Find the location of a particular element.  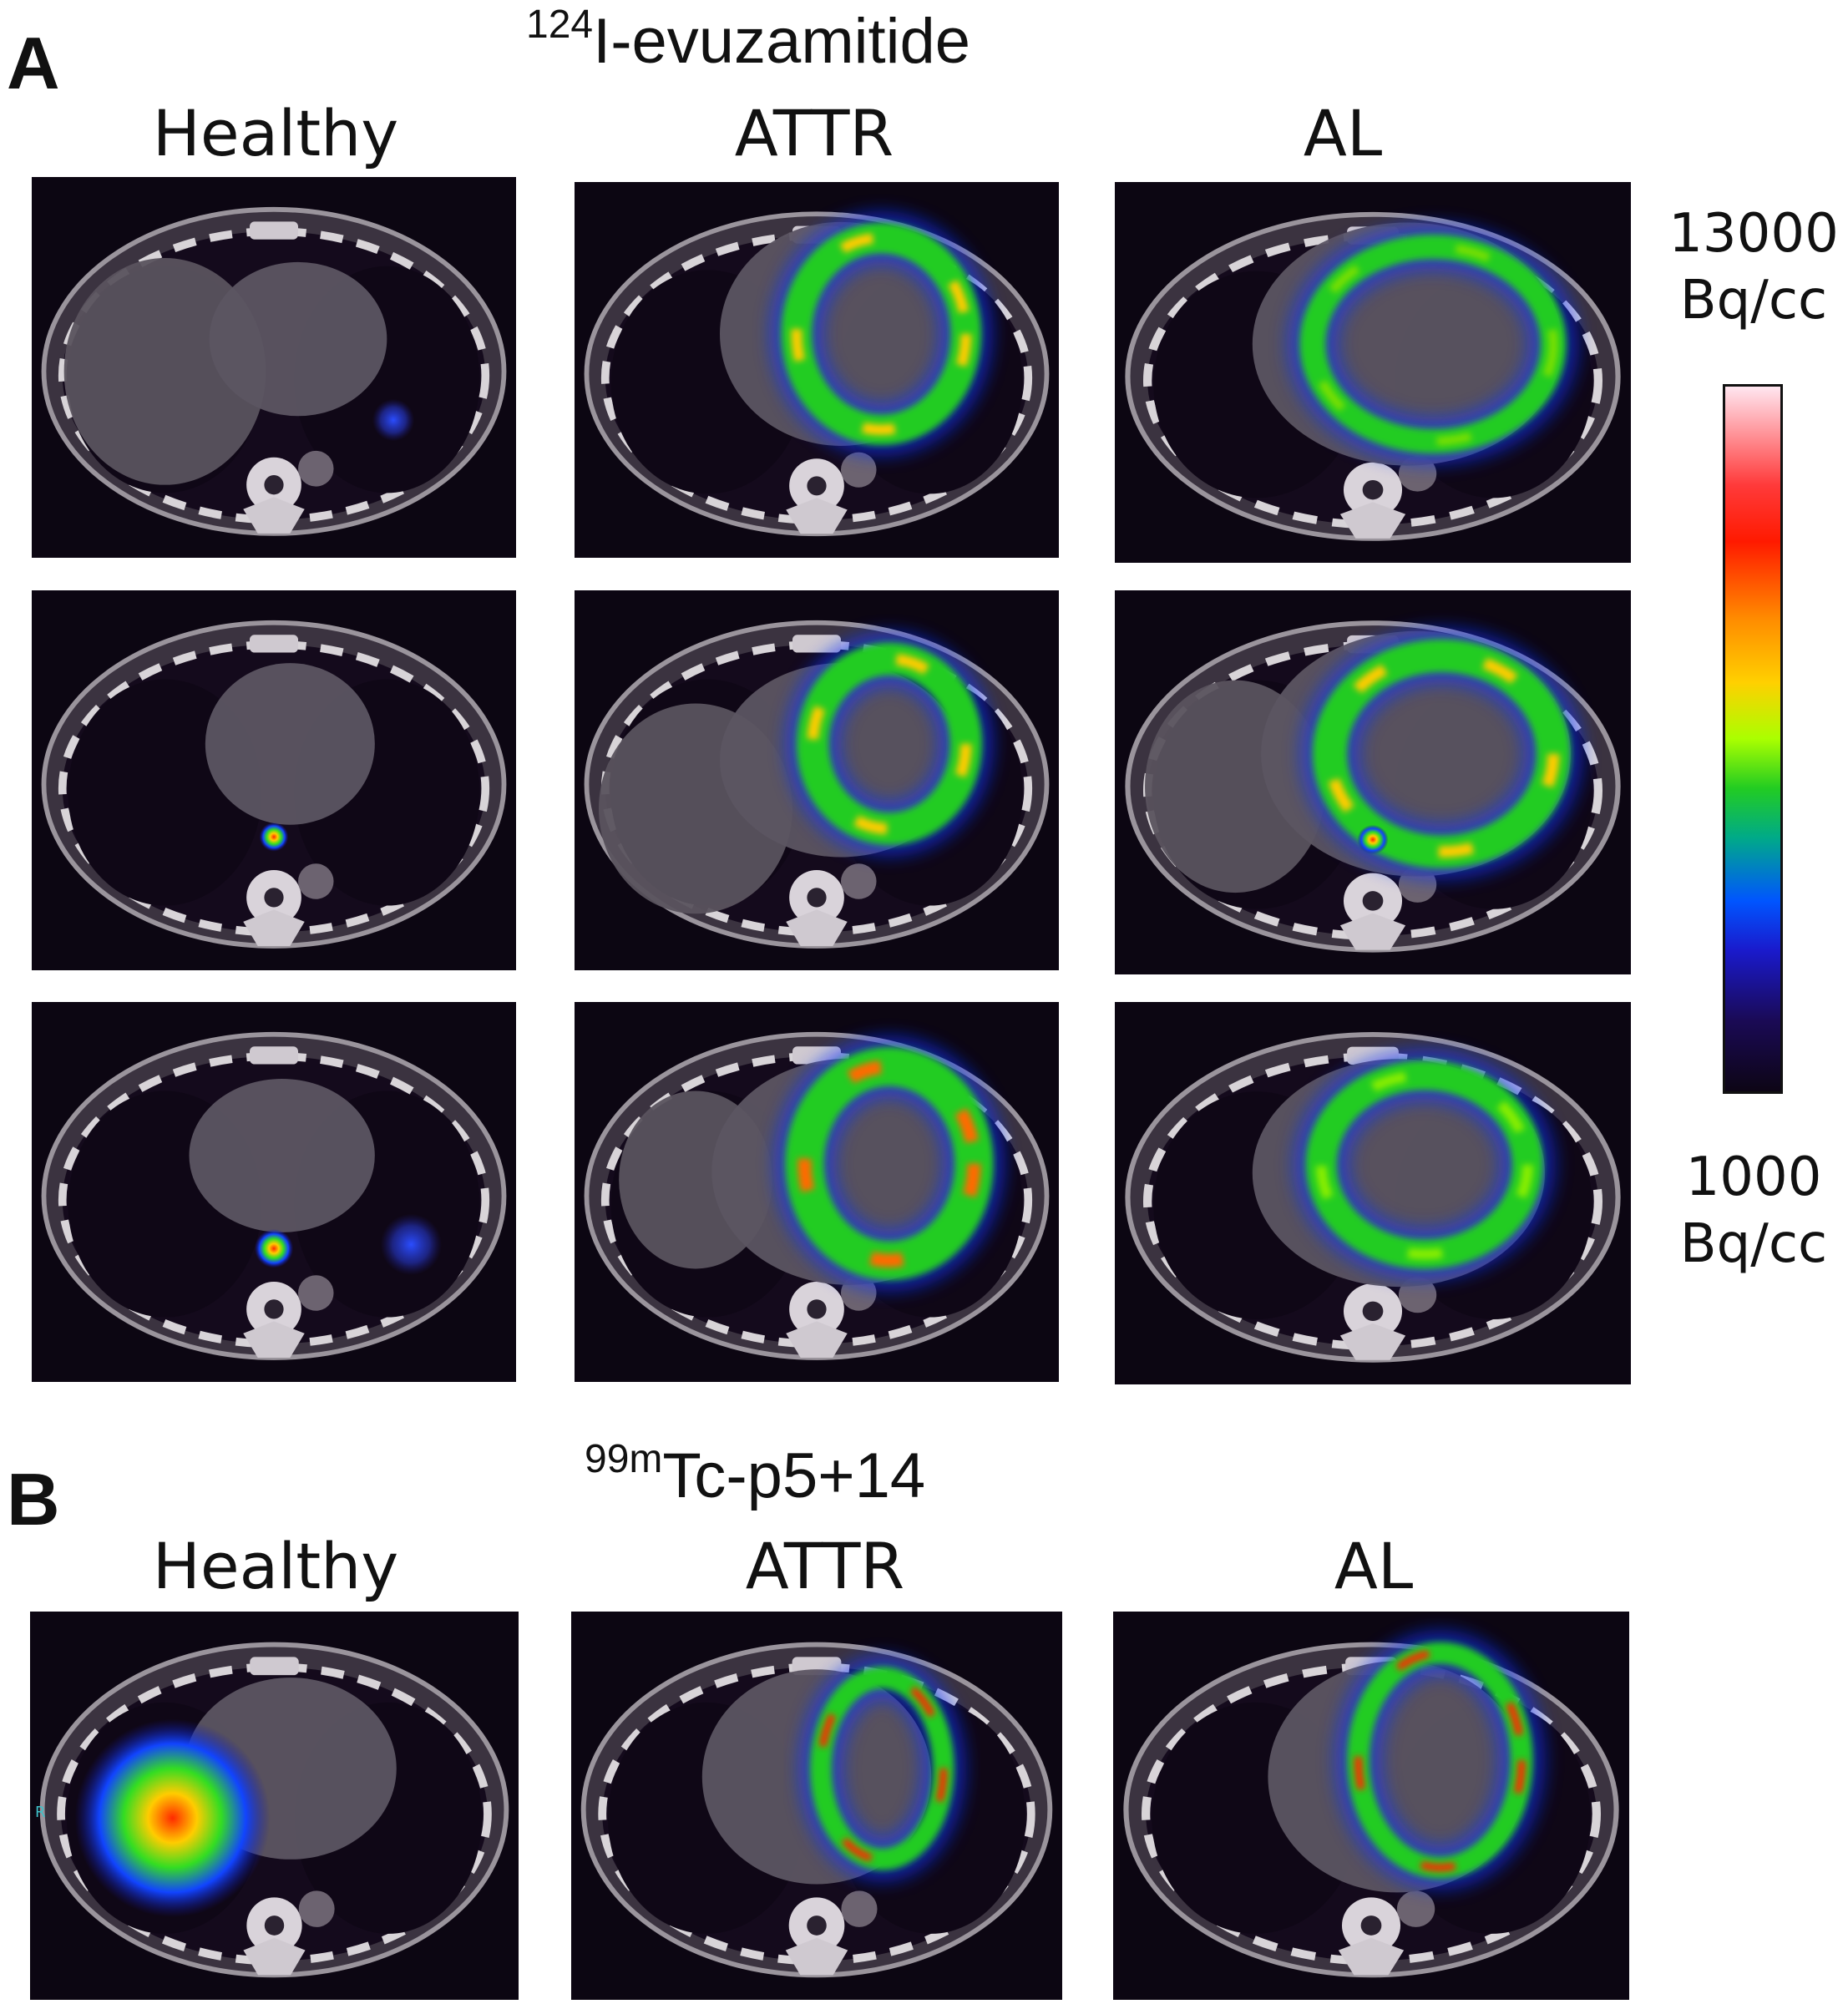

panel-a-tracer: 124I-evuzamitide is located at coordinates (748, 39).